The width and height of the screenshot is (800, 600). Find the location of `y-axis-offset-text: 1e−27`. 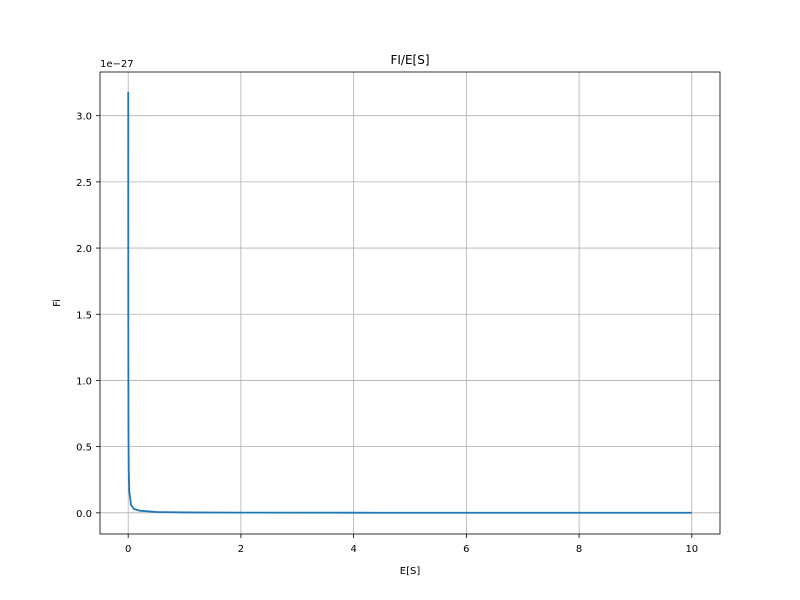

y-axis-offset-text: 1e−27 is located at coordinates (117, 64).